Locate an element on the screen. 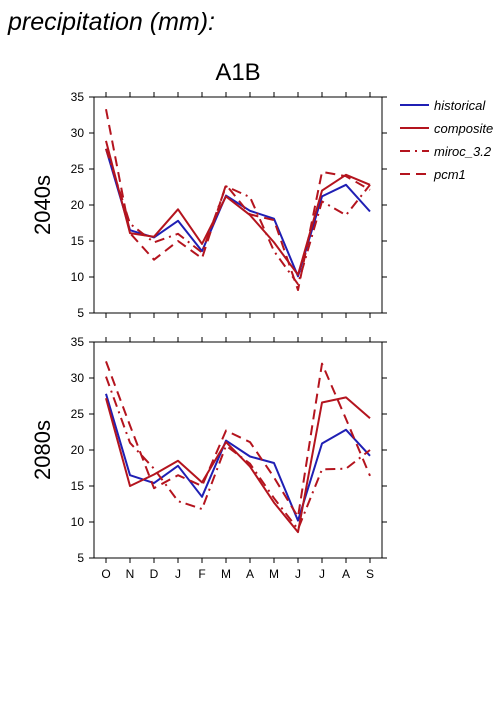  legend-item-composite: composite is located at coordinates (446, 128).